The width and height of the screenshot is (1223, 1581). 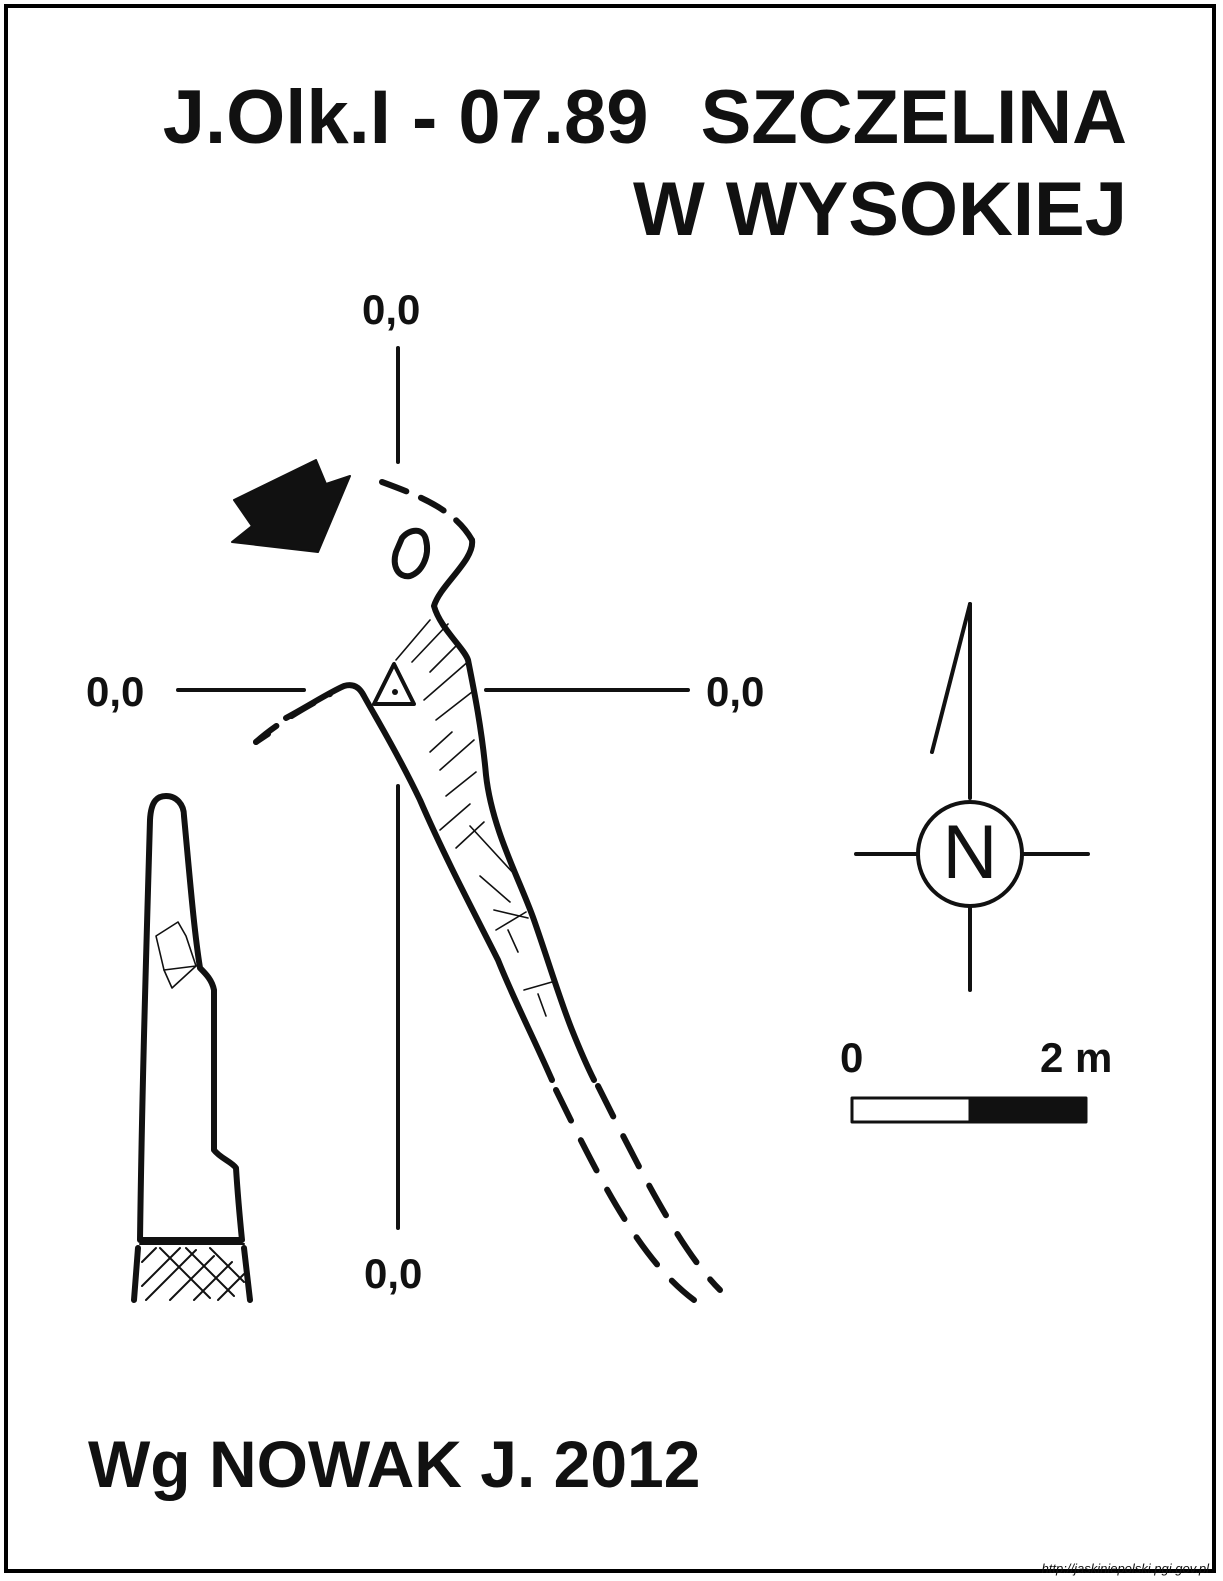 I want to click on cross-section-floor-hatching, so click(x=192, y=1272).